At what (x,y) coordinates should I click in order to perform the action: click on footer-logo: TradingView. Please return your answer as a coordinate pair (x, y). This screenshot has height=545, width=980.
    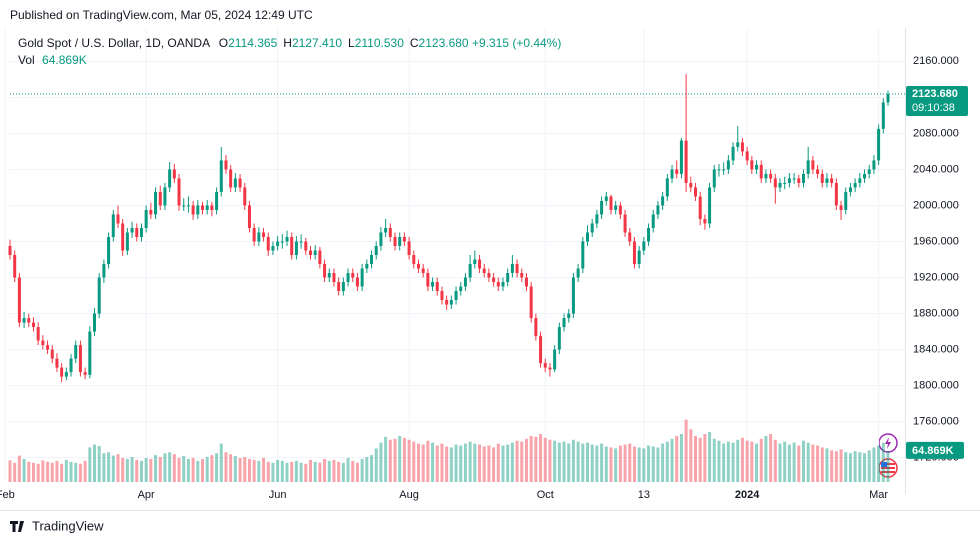
    Looking at the image, I should click on (57, 525).